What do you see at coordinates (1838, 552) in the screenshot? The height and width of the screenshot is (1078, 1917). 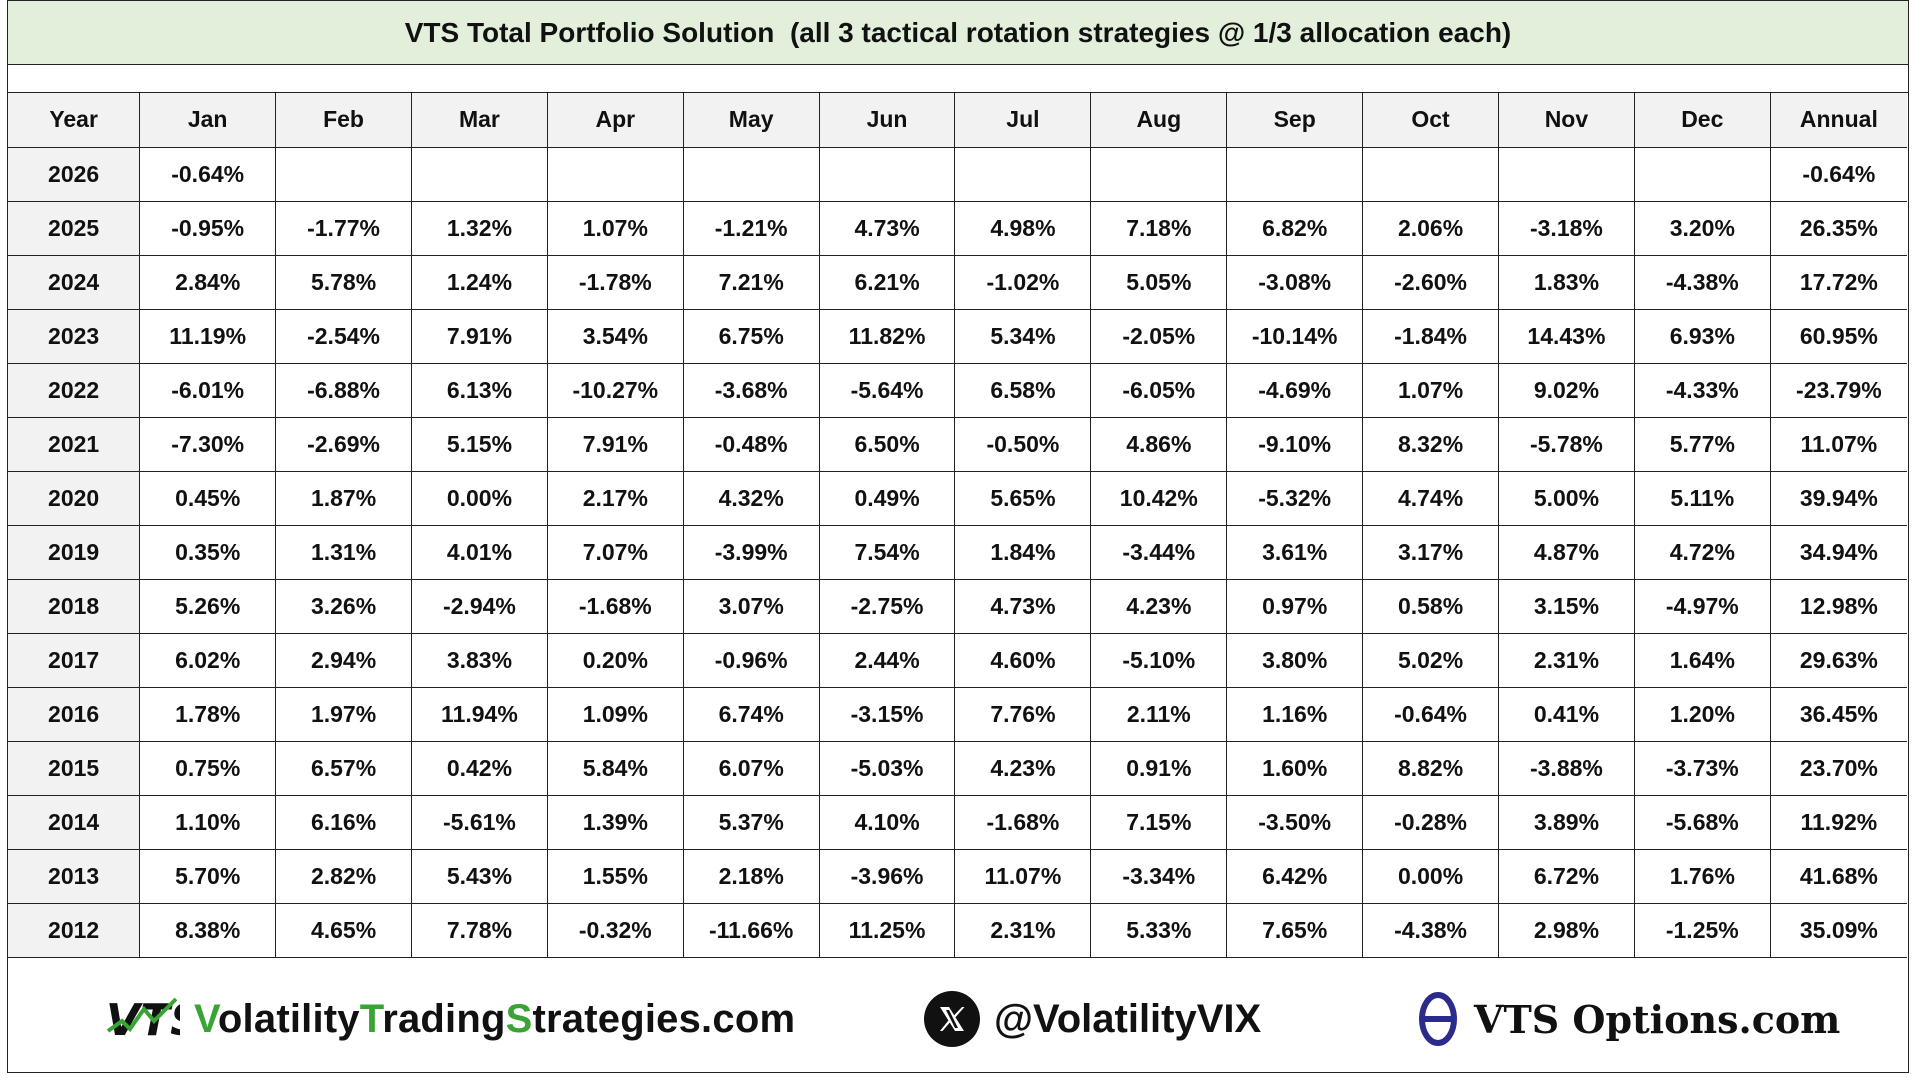 I see `annual-cell: 34.94%` at bounding box center [1838, 552].